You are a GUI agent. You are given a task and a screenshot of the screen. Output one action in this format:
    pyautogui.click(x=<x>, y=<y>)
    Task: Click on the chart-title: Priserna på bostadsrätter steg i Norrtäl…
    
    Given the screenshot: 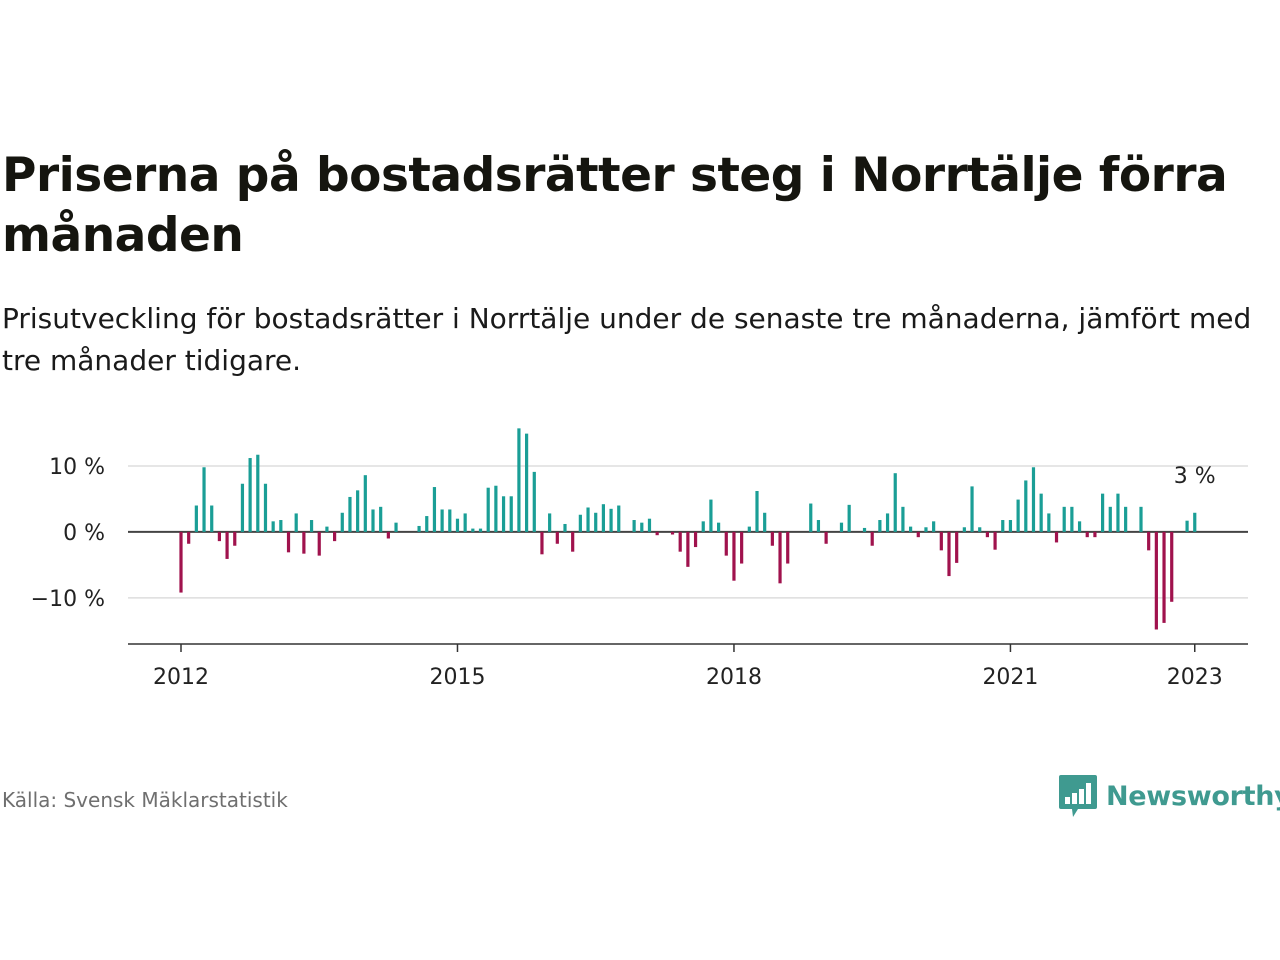 What is the action you would take?
    pyautogui.click(x=615, y=205)
    